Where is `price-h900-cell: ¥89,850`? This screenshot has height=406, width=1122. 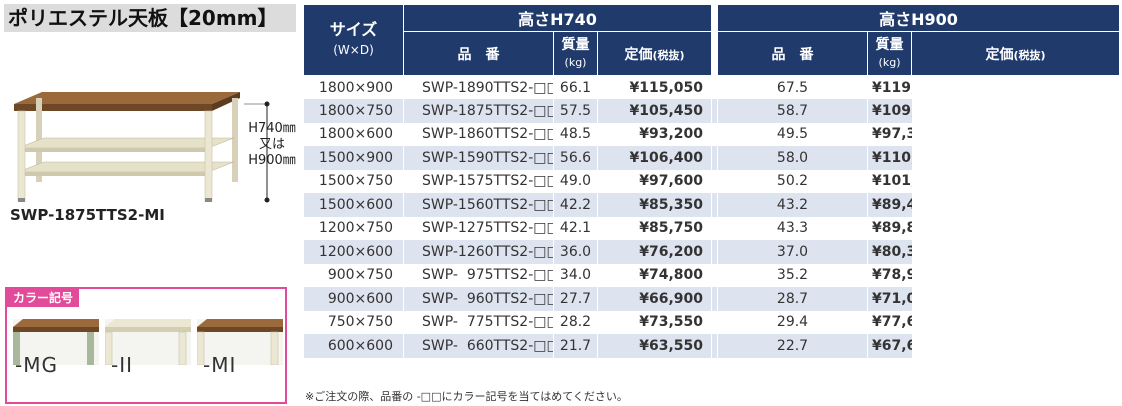 price-h900-cell: ¥89,850 is located at coordinates (889, 228).